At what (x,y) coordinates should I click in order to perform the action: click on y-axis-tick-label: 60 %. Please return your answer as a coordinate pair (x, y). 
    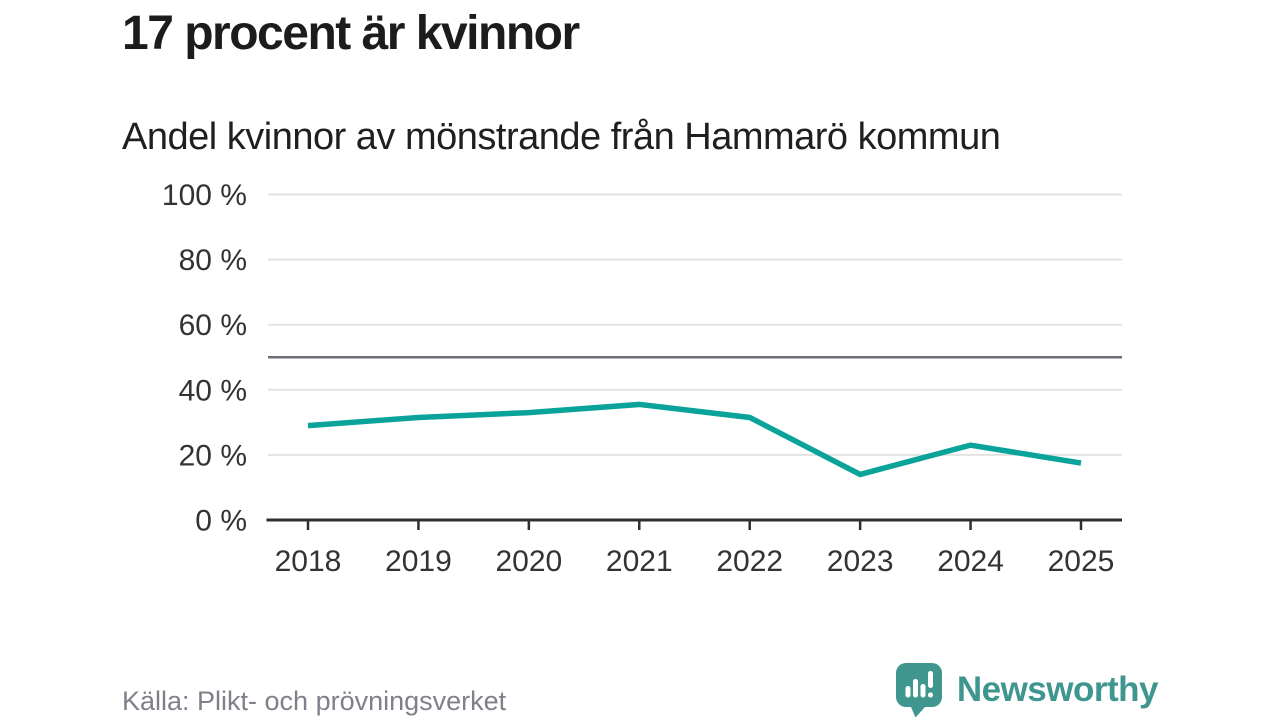
    Looking at the image, I should click on (213, 325).